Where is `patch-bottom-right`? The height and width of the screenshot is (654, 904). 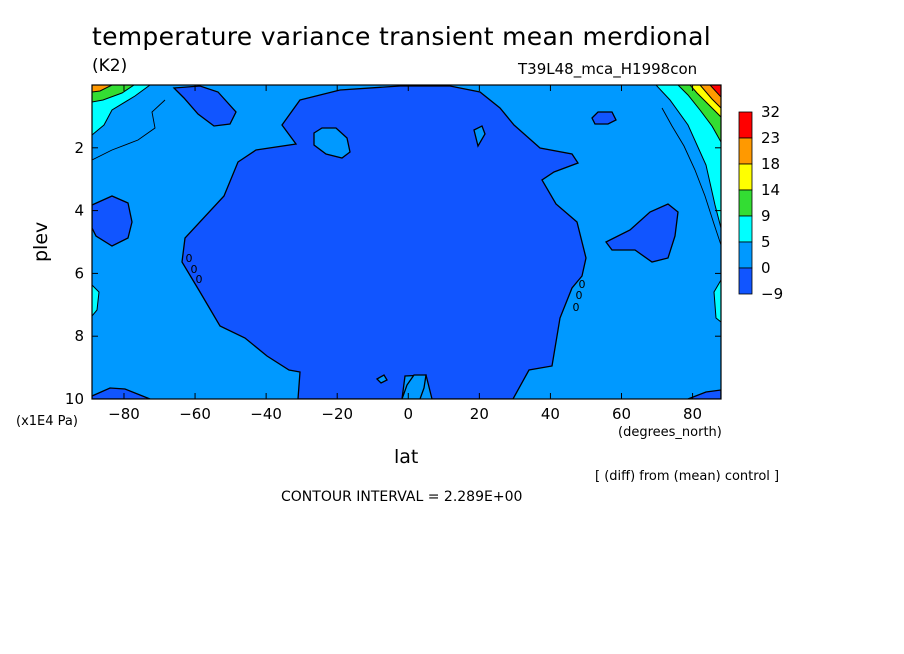 patch-bottom-right is located at coordinates (704, 394).